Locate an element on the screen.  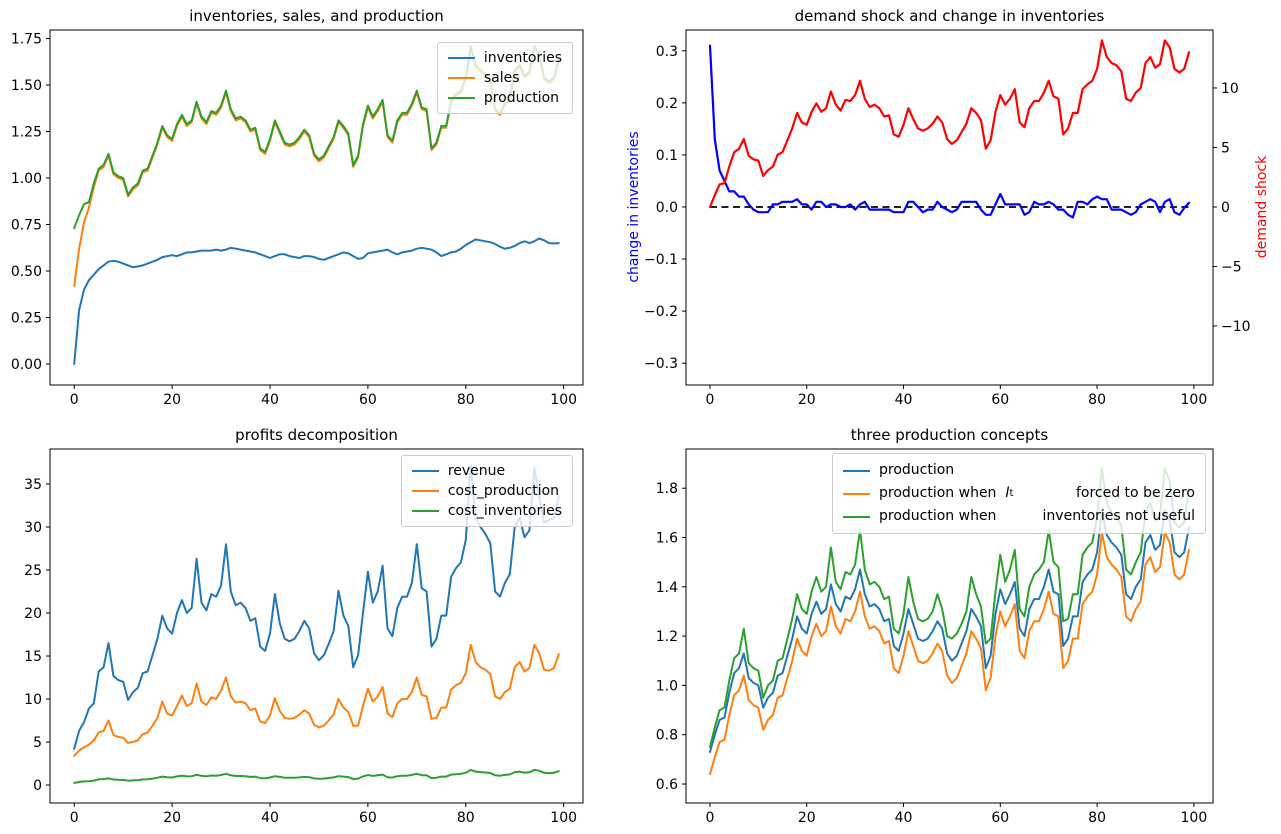
legend-label: inventories is located at coordinates (522, 58).